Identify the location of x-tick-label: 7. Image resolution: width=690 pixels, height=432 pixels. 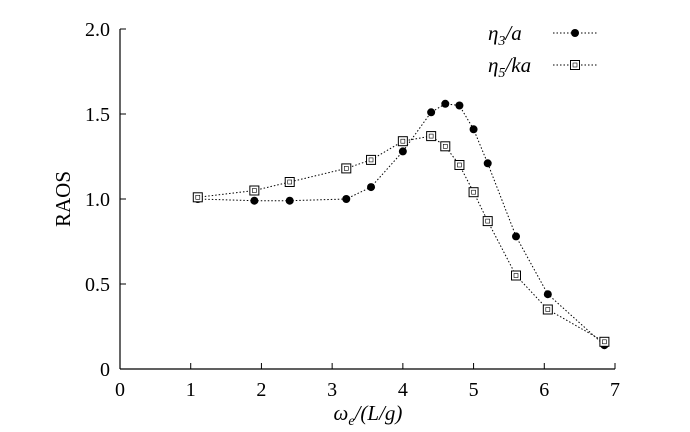
(615, 390).